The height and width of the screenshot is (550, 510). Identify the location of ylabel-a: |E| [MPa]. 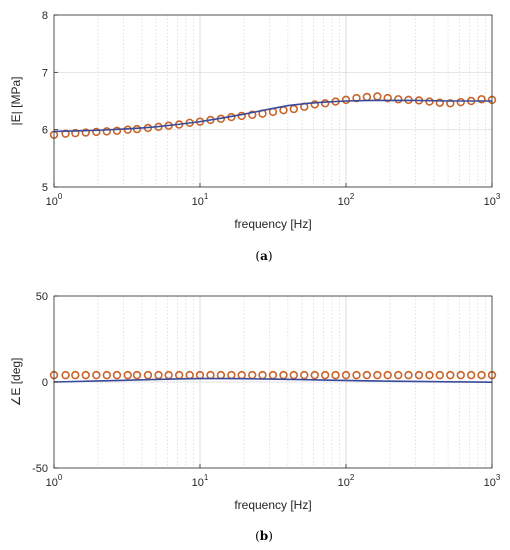
(16, 101).